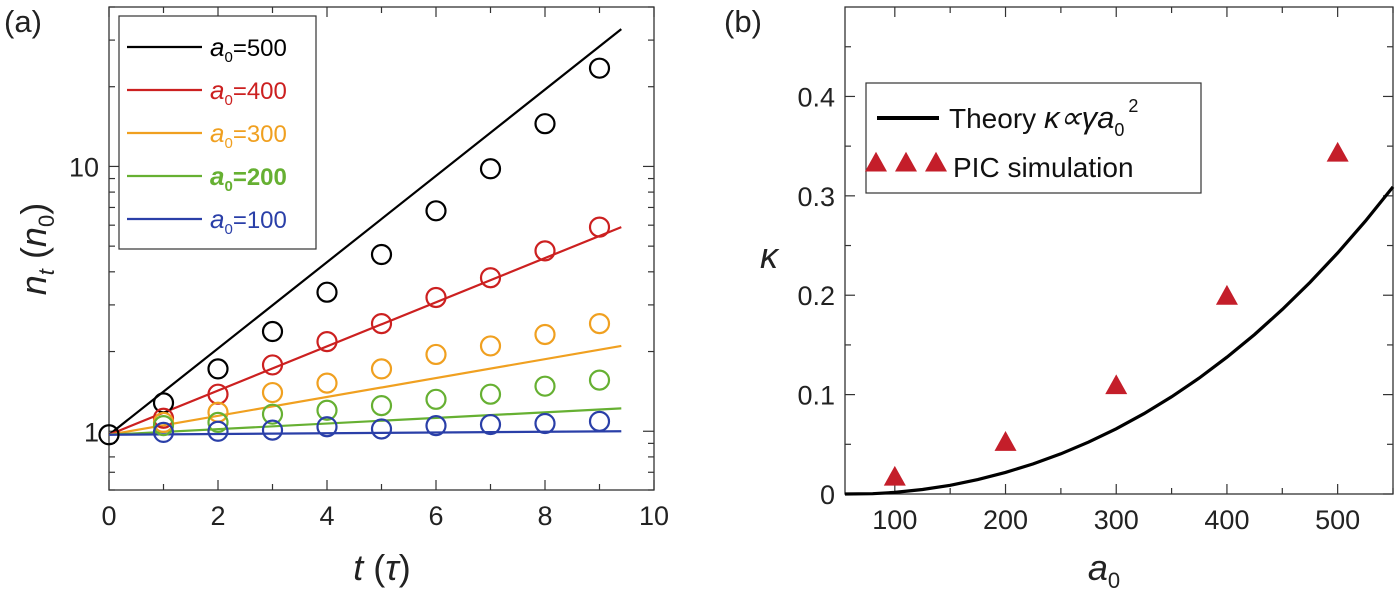  Describe the element at coordinates (393, 567) in the screenshot. I see `xlabel-unit: τ` at that location.